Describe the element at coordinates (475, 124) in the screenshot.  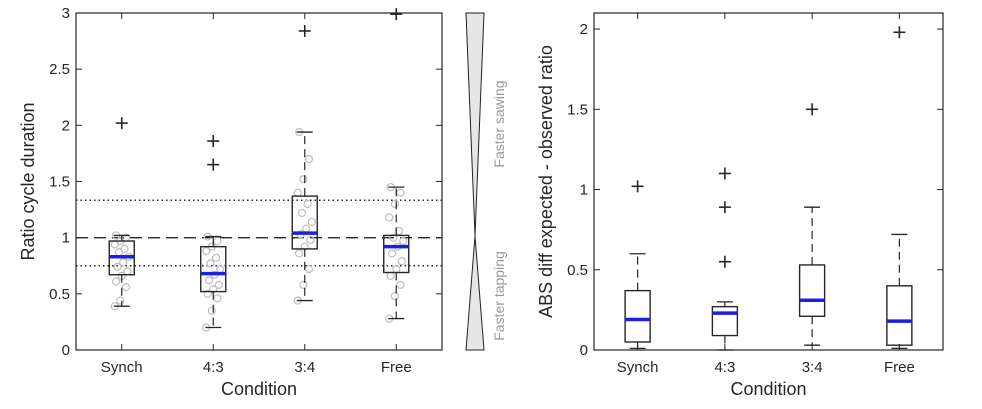
I see `faster-sawing-wedge` at that location.